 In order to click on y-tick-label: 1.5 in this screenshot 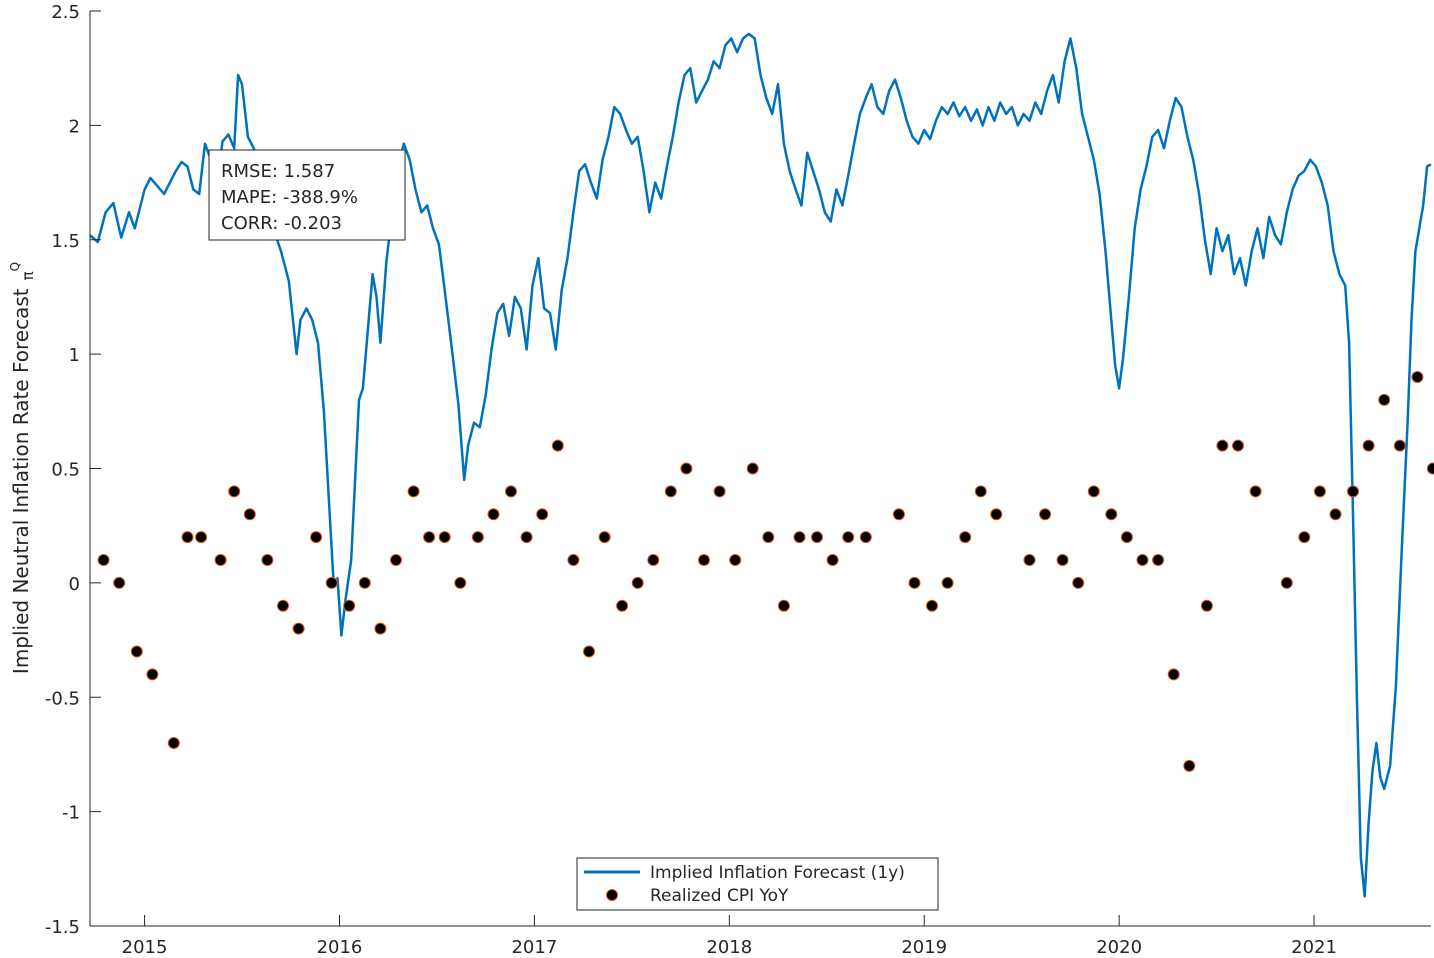, I will do `click(65, 241)`.